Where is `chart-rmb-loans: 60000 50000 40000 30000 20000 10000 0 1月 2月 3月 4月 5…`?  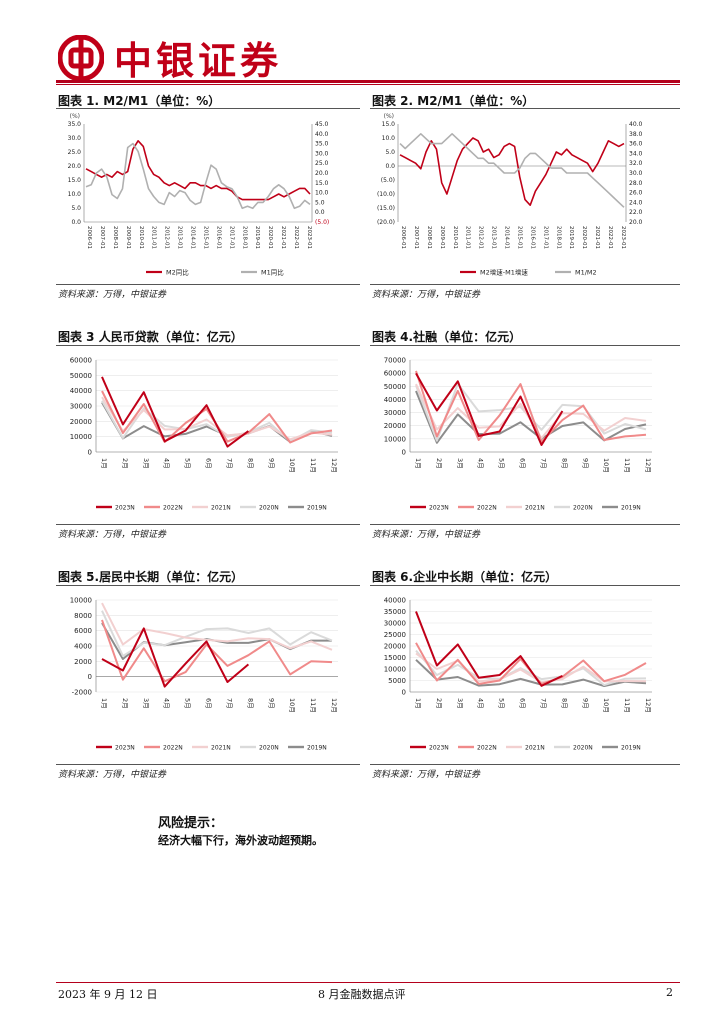
chart-rmb-loans: 60000 50000 40000 30000 20000 10000 0 1月 2月 3月 4月 5… is located at coordinates (204, 434).